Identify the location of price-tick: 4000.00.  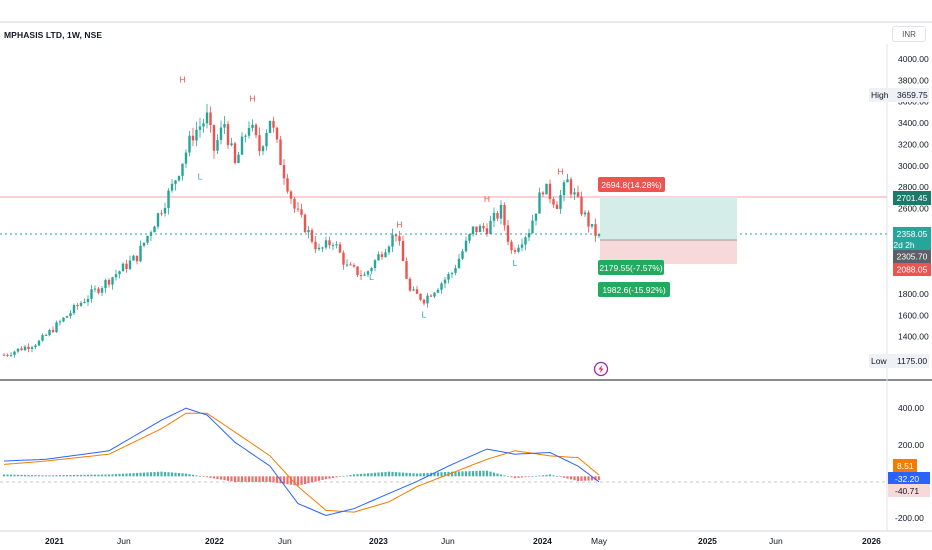
(913, 59).